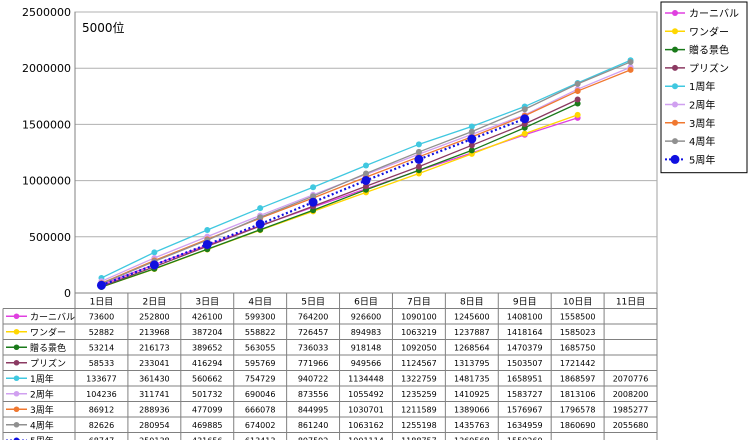 The height and width of the screenshot is (440, 750). What do you see at coordinates (419, 409) in the screenshot?
I see `table-cell: 1211589` at bounding box center [419, 409].